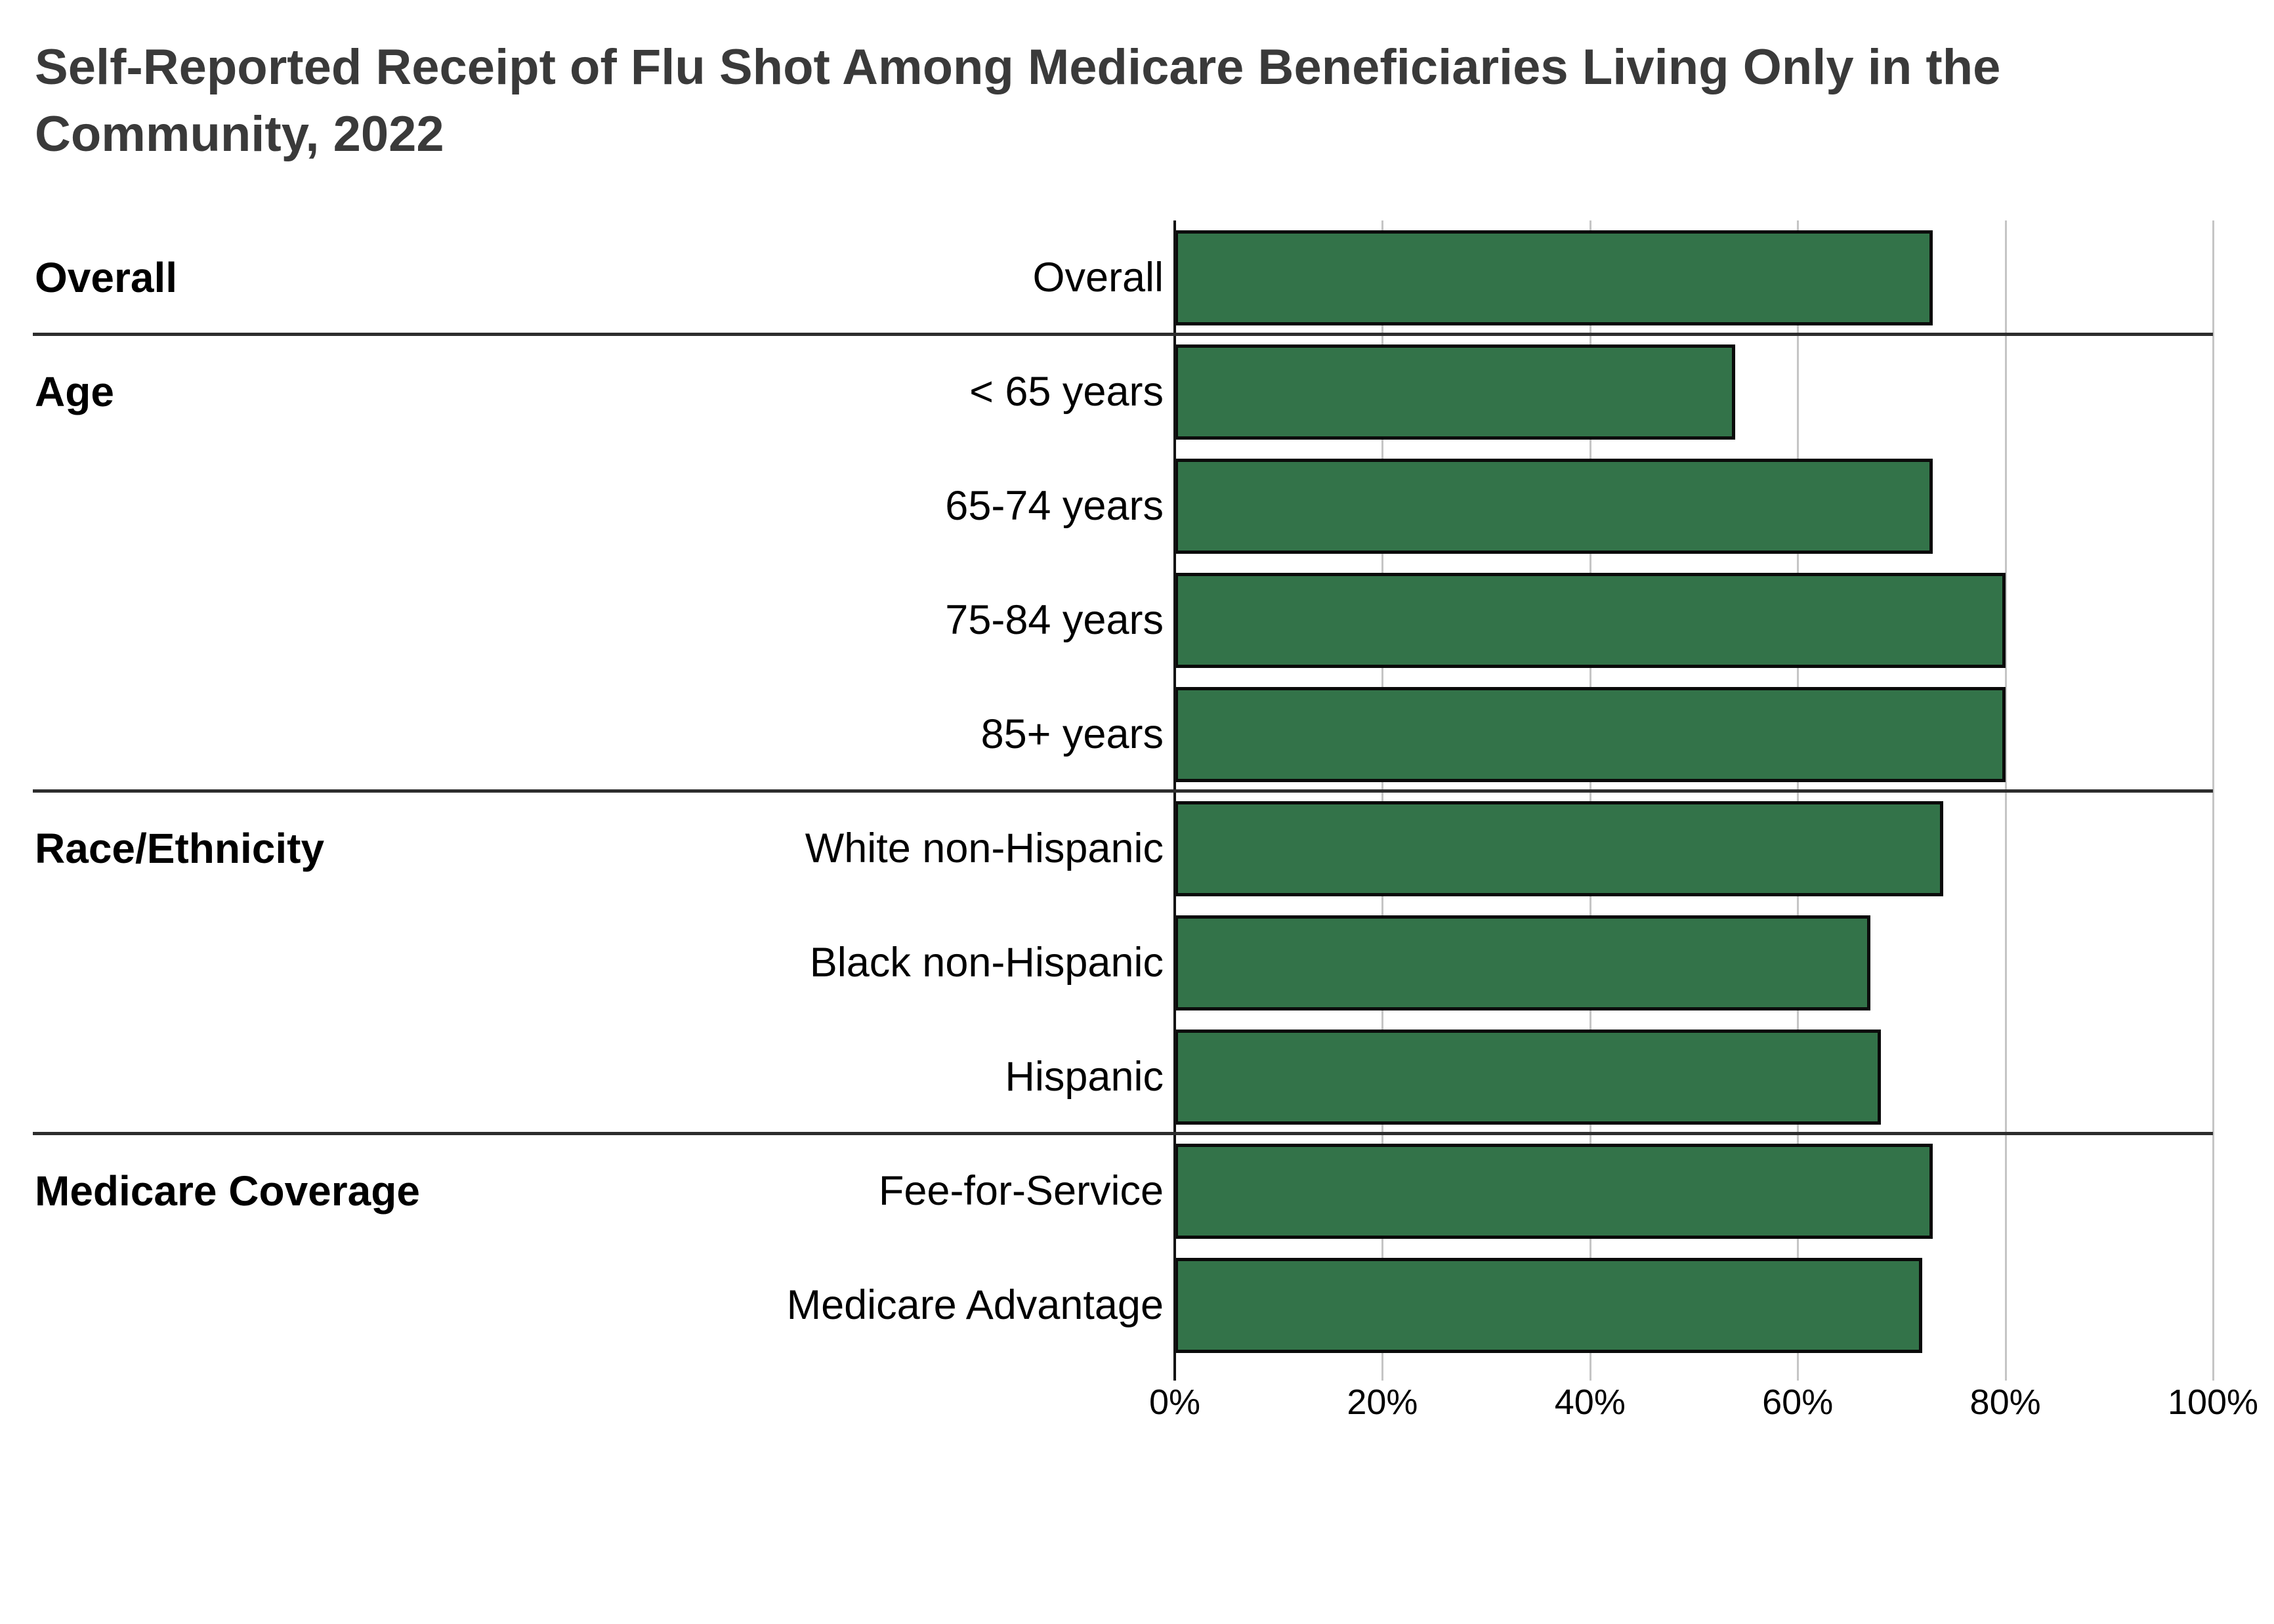 Image resolution: width=2274 pixels, height=1624 pixels. What do you see at coordinates (1098, 278) in the screenshot?
I see `category-label: Overall` at bounding box center [1098, 278].